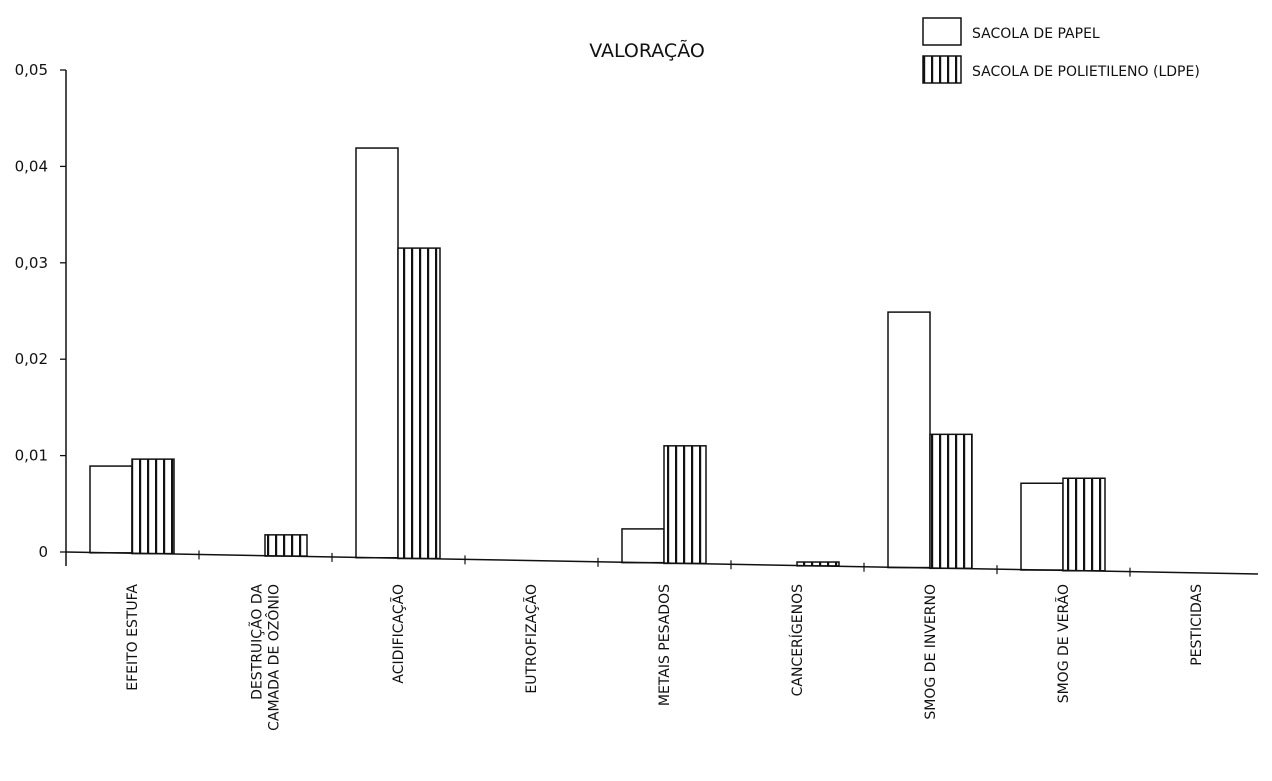 This screenshot has height=781, width=1272. What do you see at coordinates (647, 50) in the screenshot?
I see `chart-title: VALORAÇÃO` at bounding box center [647, 50].